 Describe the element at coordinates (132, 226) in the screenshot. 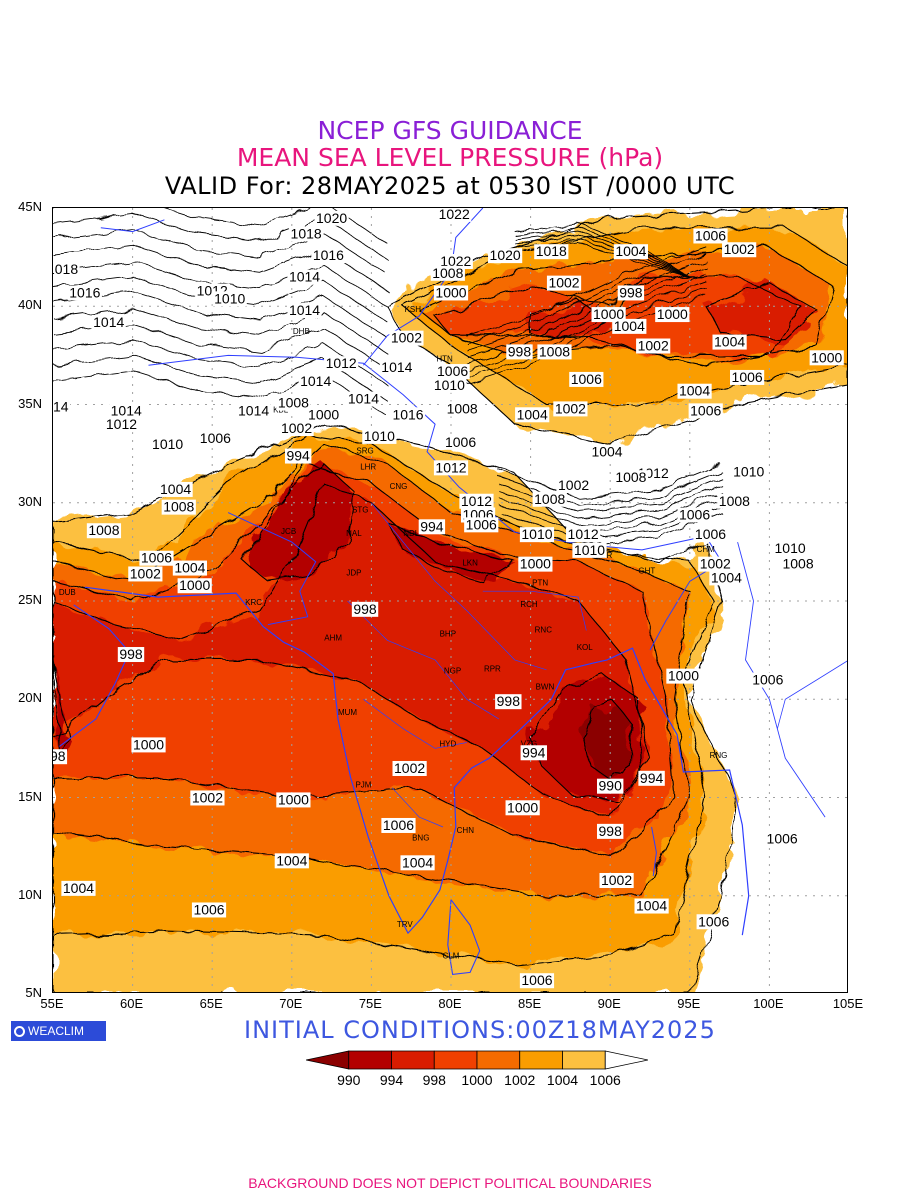

I see `boundary-aral` at that location.